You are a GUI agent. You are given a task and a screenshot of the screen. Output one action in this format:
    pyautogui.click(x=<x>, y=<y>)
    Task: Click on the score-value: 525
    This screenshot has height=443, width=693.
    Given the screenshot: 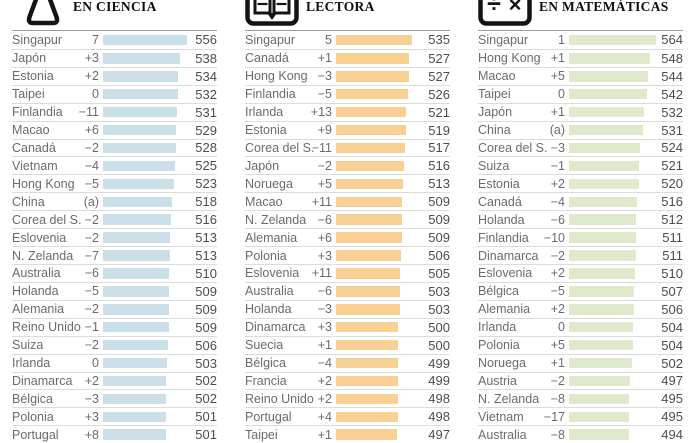 What is the action you would take?
    pyautogui.click(x=206, y=166)
    